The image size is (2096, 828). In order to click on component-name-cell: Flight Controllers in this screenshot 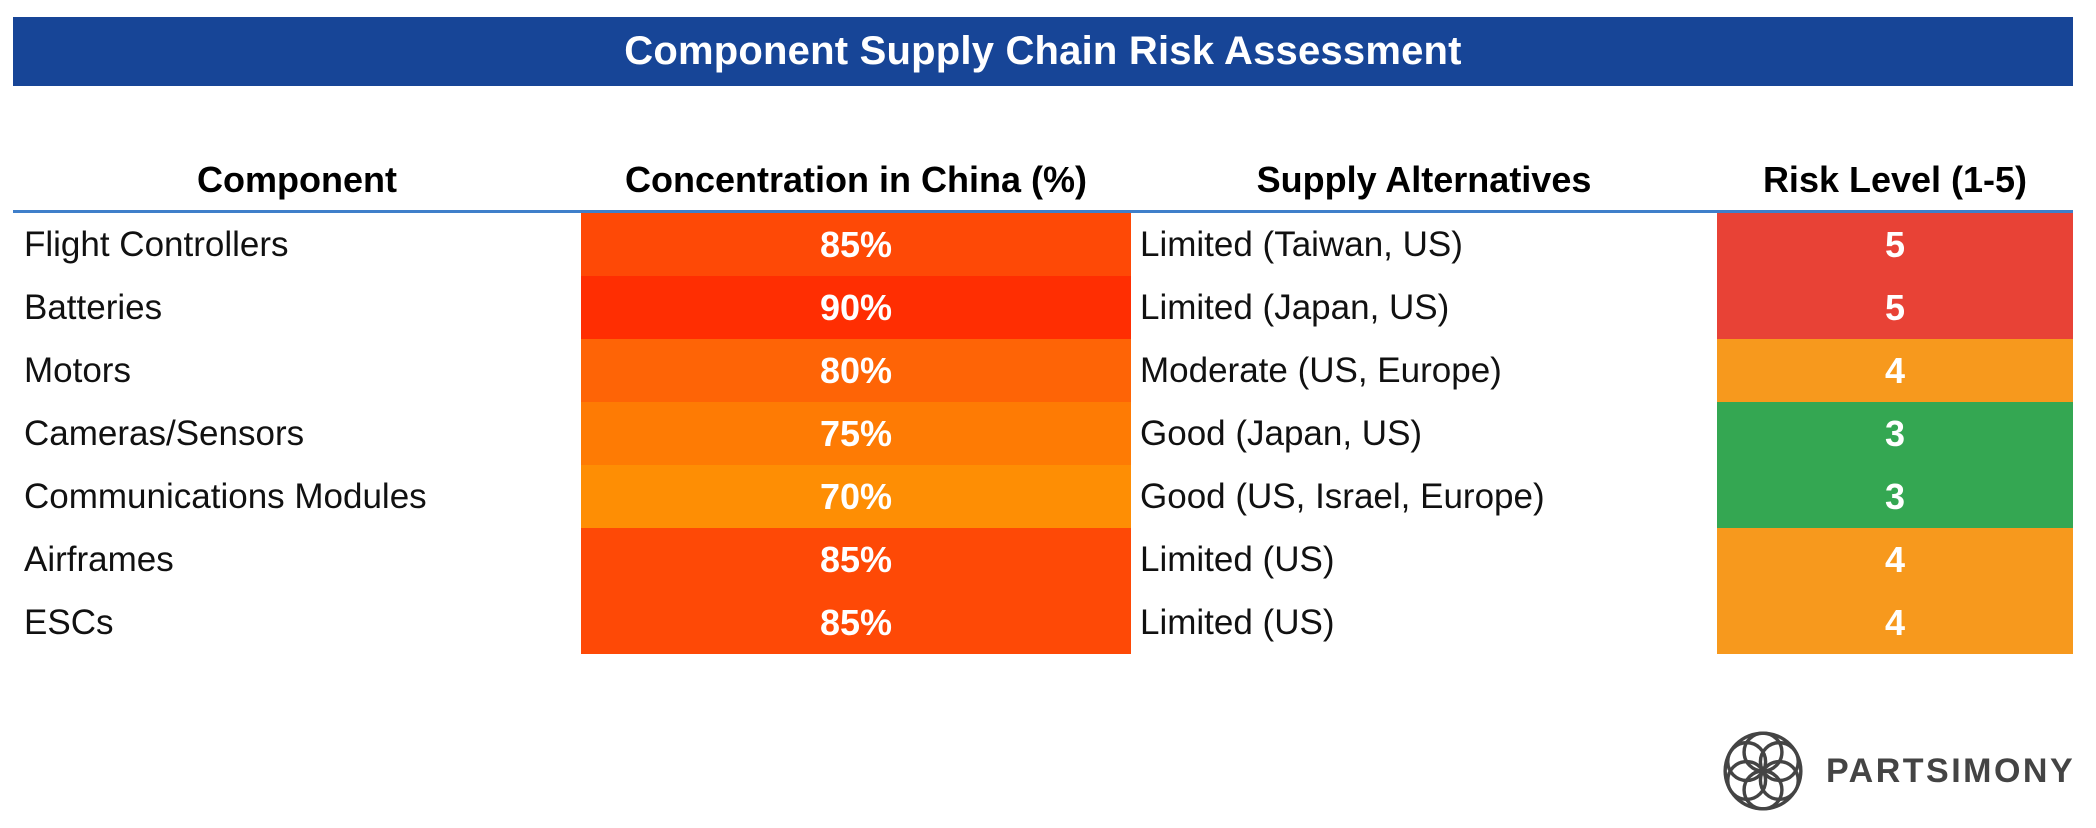, I will do `click(156, 244)`.